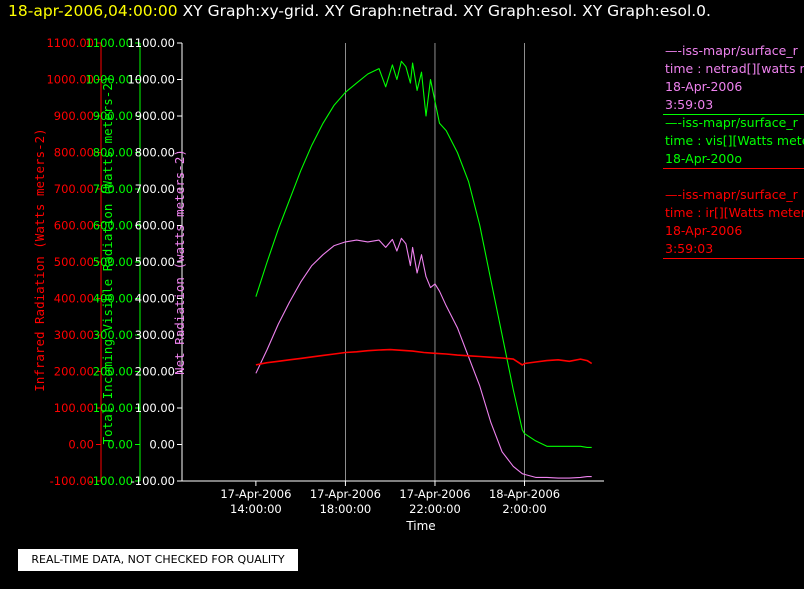 The width and height of the screenshot is (804, 589). What do you see at coordinates (155, 116) in the screenshot?
I see `net-axis-tick-label: 900.00` at bounding box center [155, 116].